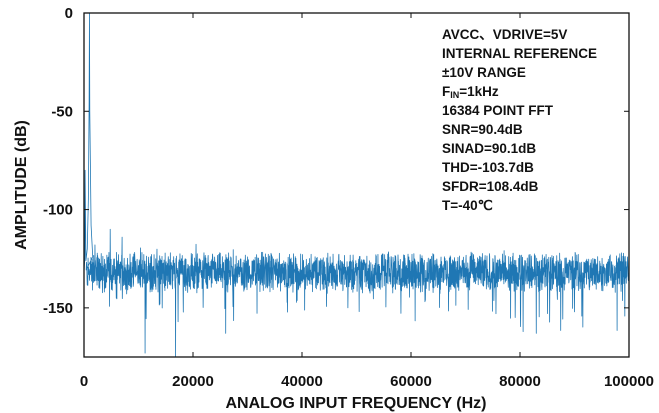 The image size is (659, 413). Describe the element at coordinates (62, 111) in the screenshot. I see `y-tick-label: -50` at that location.